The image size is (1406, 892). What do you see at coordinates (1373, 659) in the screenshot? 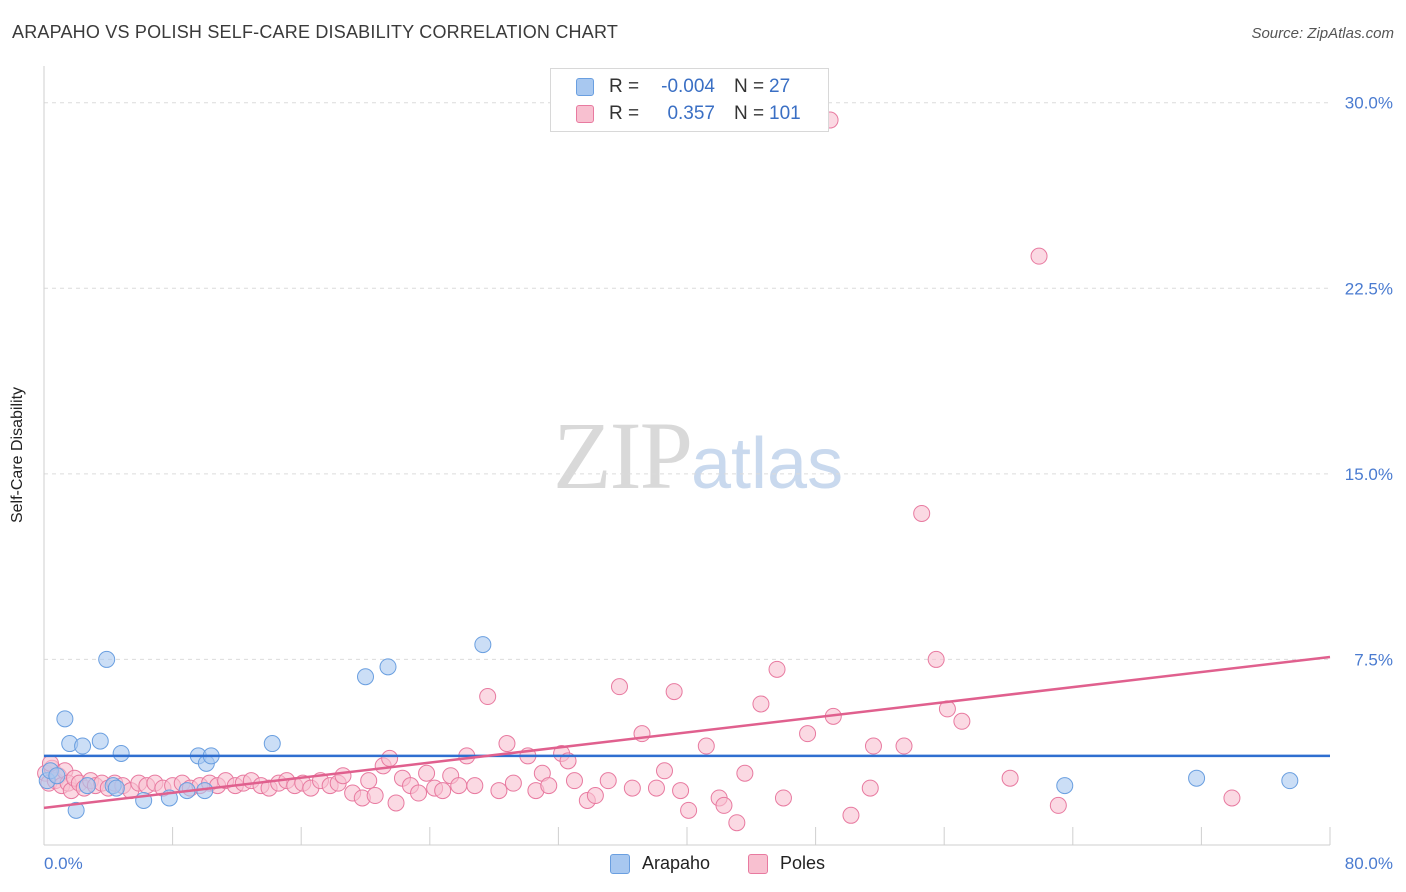
I see `y-tick-label: 7.5%` at bounding box center [1373, 659].